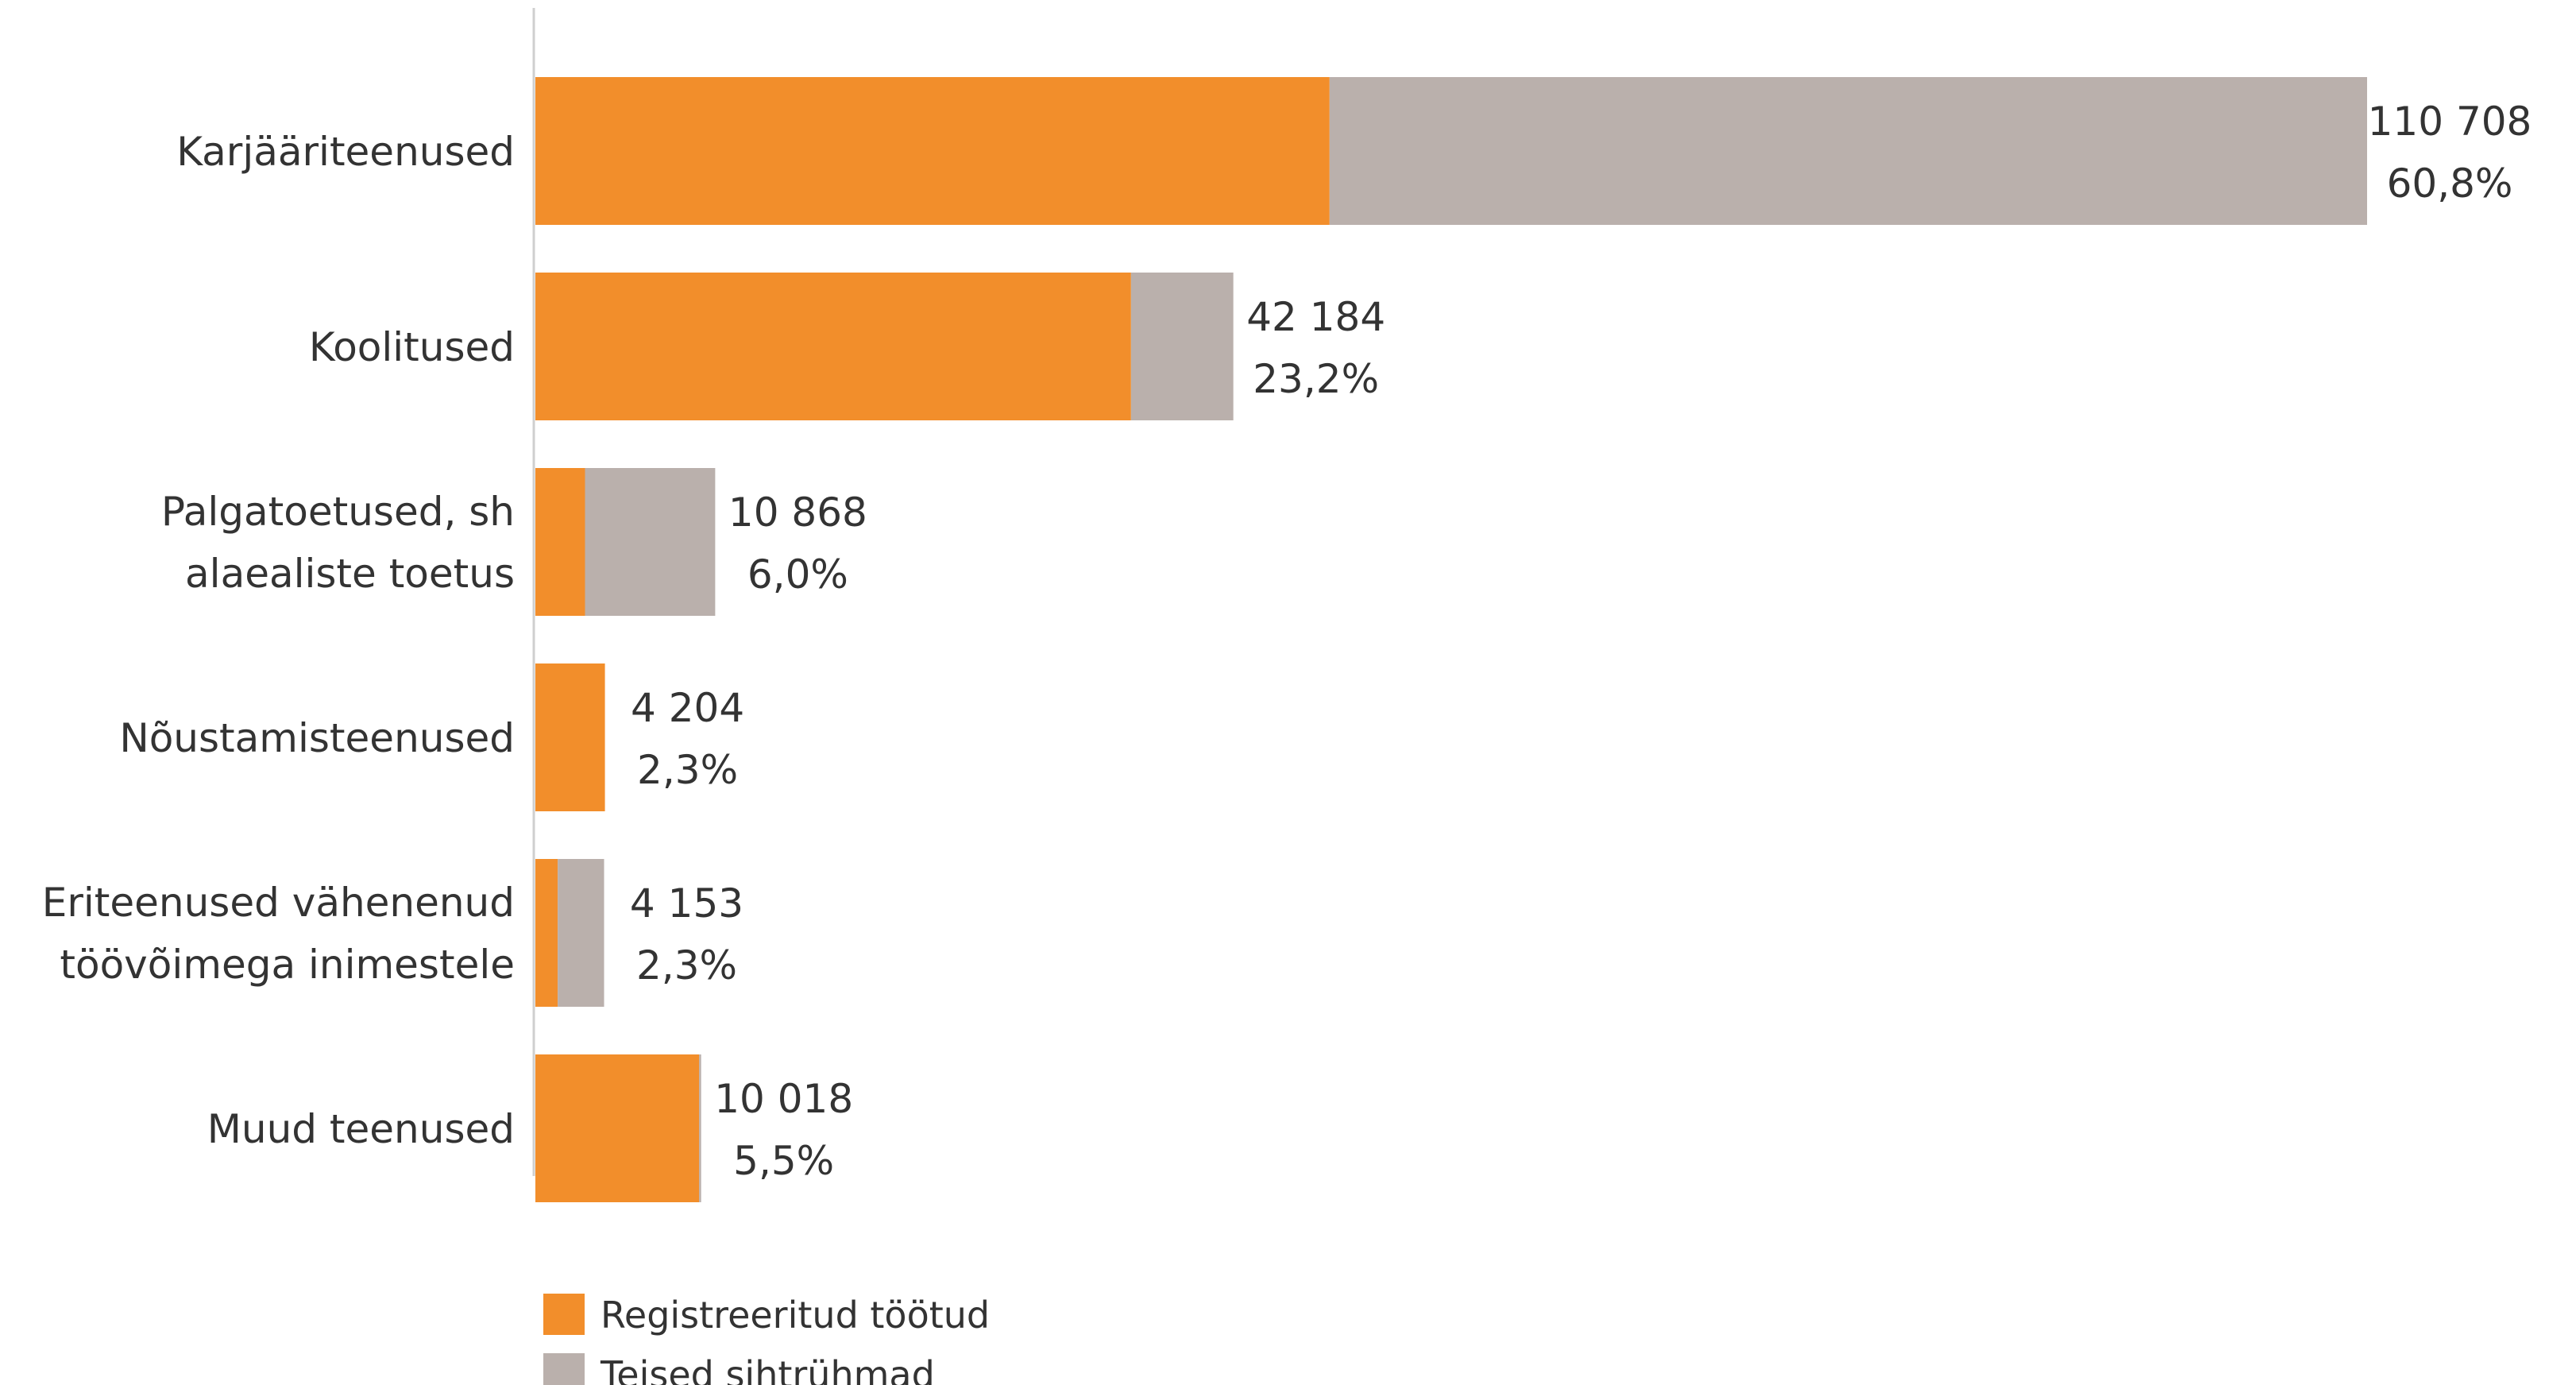 The height and width of the screenshot is (1385, 2576). I want to click on total-label-3: 4 204, so click(688, 708).